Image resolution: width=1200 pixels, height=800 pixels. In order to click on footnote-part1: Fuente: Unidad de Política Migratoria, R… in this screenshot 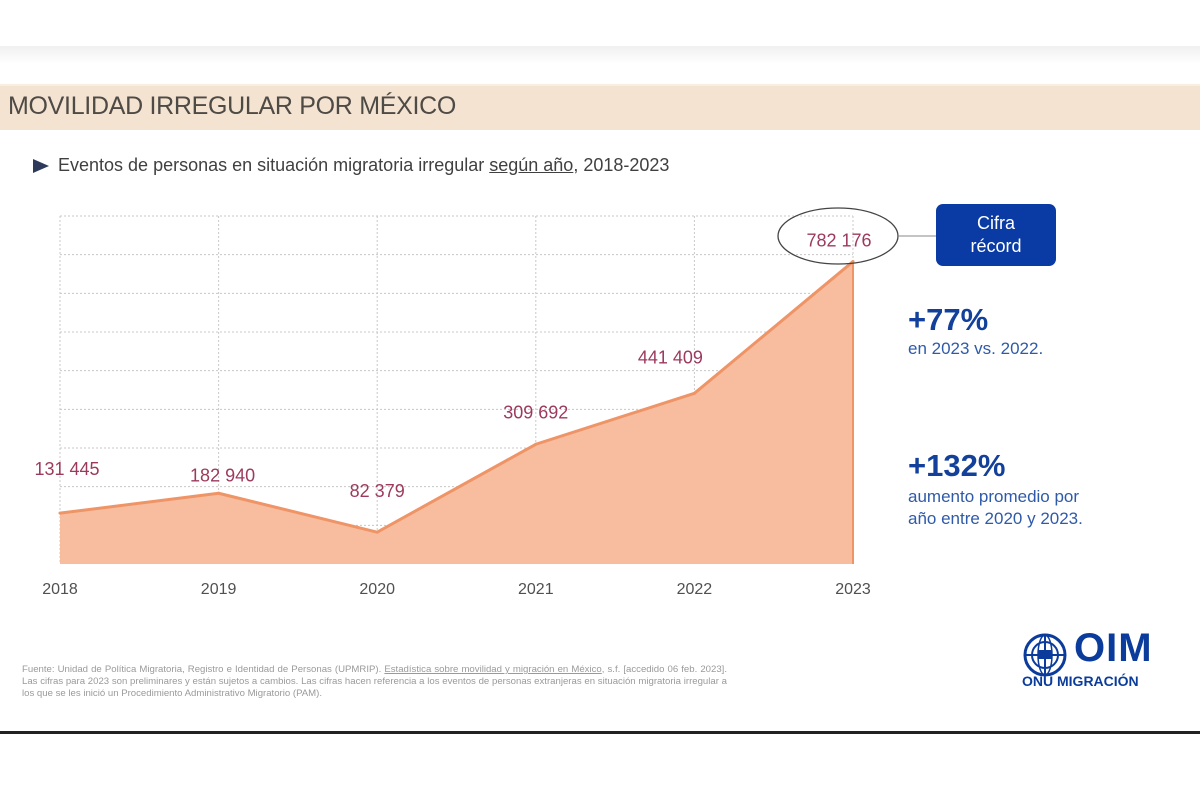, I will do `click(203, 669)`.